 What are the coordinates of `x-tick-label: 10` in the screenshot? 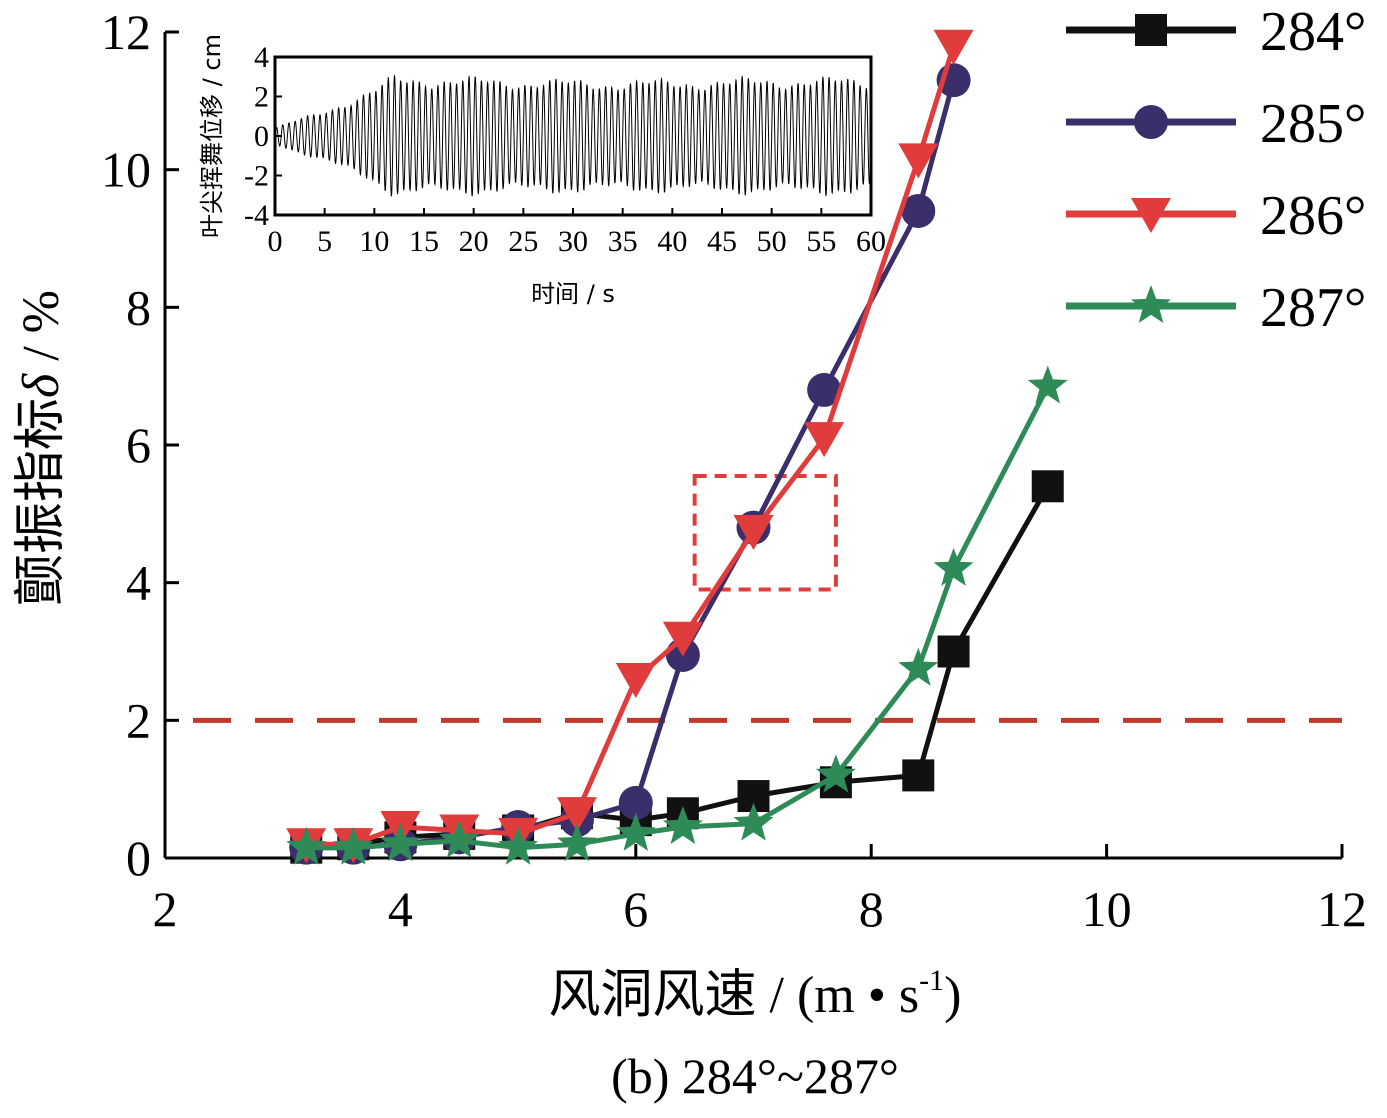 It's located at (1107, 909).